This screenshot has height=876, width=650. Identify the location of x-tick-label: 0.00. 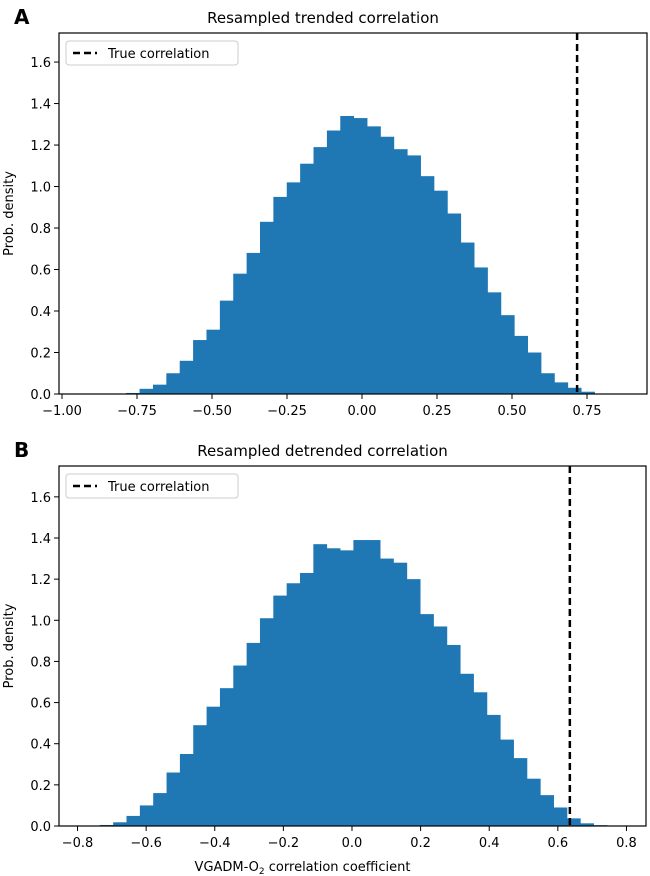
(362, 411).